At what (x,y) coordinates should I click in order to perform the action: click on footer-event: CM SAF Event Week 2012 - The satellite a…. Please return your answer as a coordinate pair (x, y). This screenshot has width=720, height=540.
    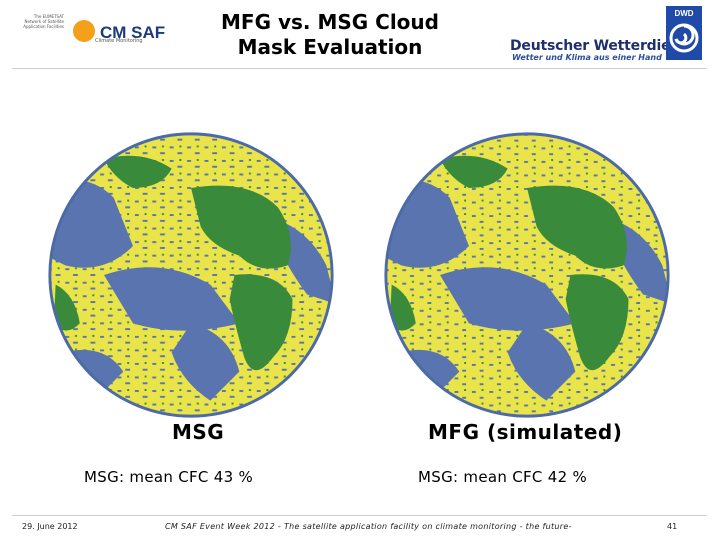
    Looking at the image, I should click on (368, 526).